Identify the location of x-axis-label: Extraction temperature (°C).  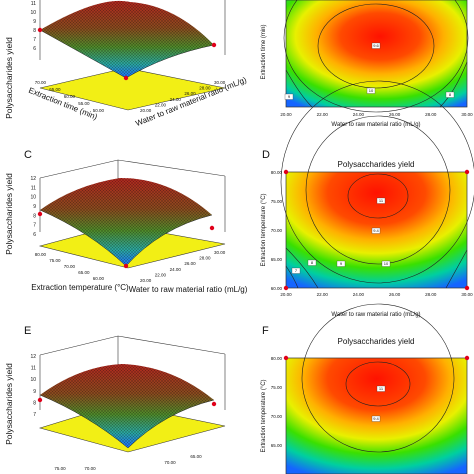
(80, 287).